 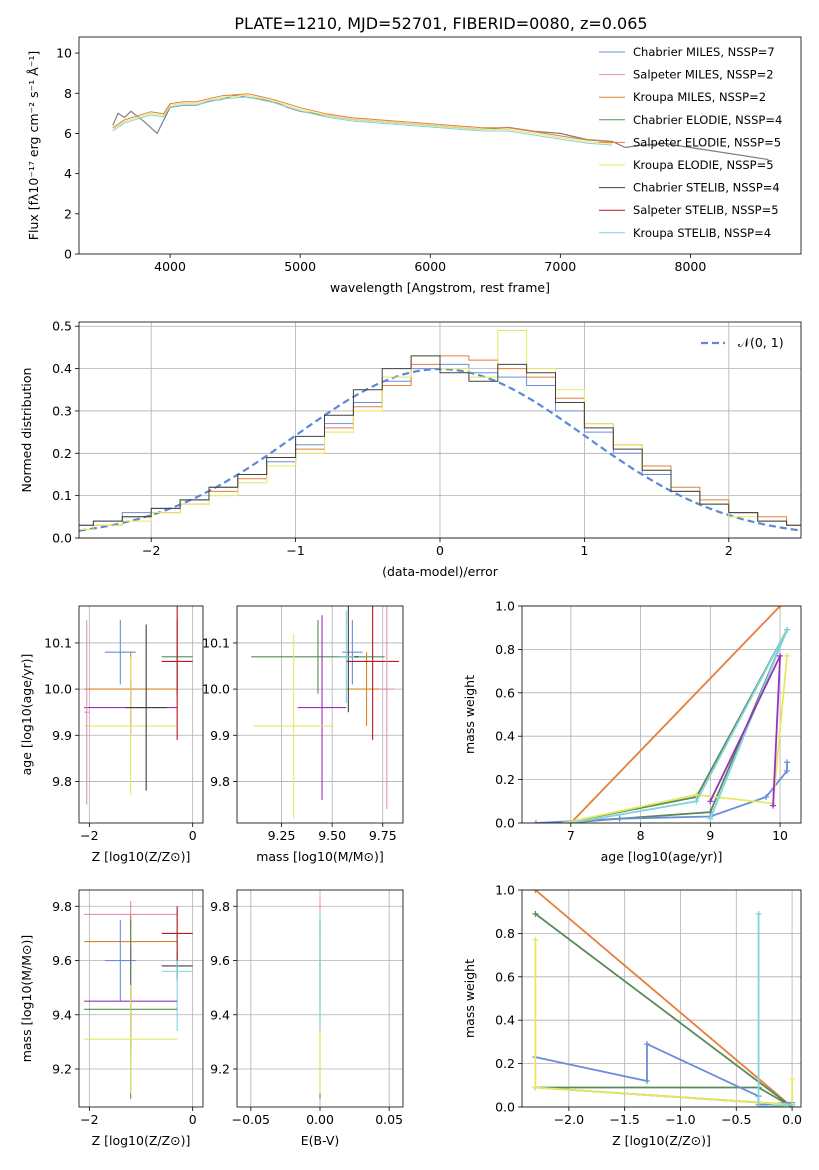 What do you see at coordinates (571, 835) in the screenshot?
I see `x-tick-label: 7` at bounding box center [571, 835].